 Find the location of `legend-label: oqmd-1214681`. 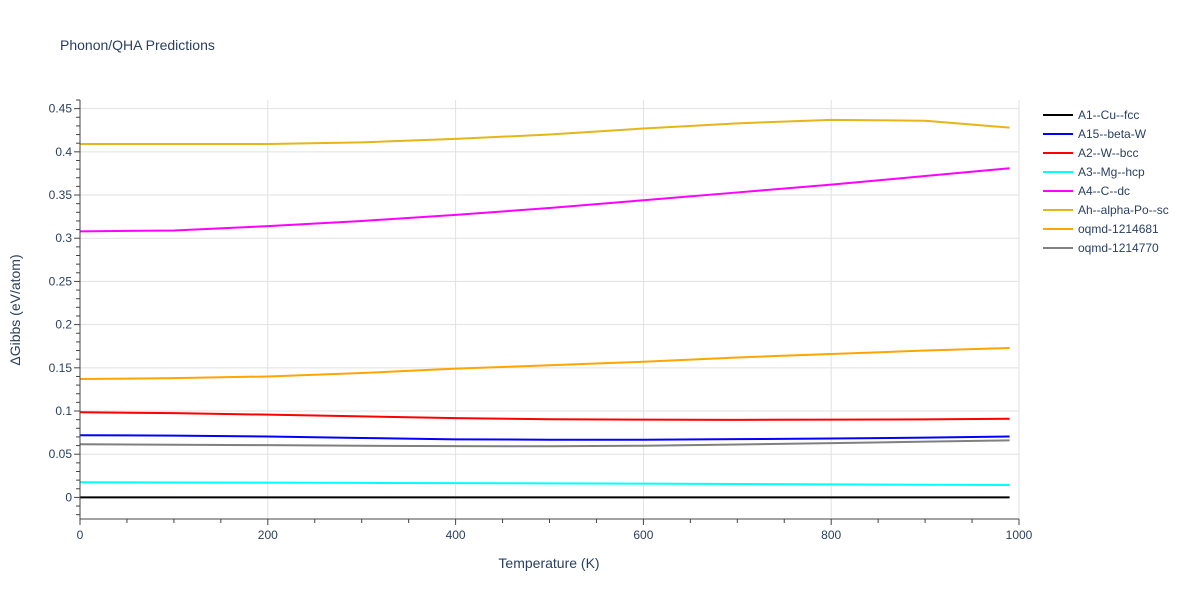

legend-label: oqmd-1214681 is located at coordinates (1118, 229).